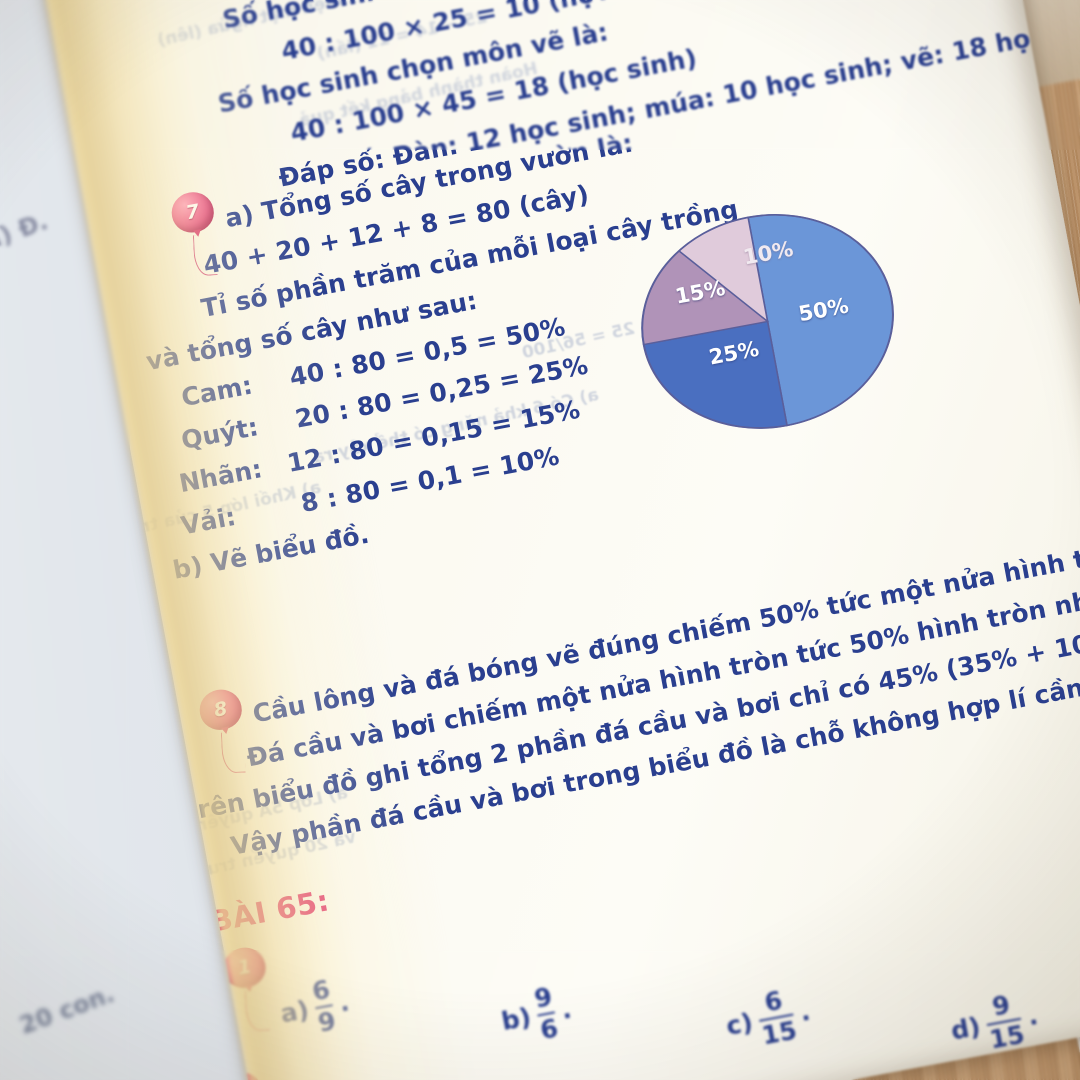 This screenshot has height=1080, width=1080. I want to click on fraction: 9 15, so click(1004, 1022).